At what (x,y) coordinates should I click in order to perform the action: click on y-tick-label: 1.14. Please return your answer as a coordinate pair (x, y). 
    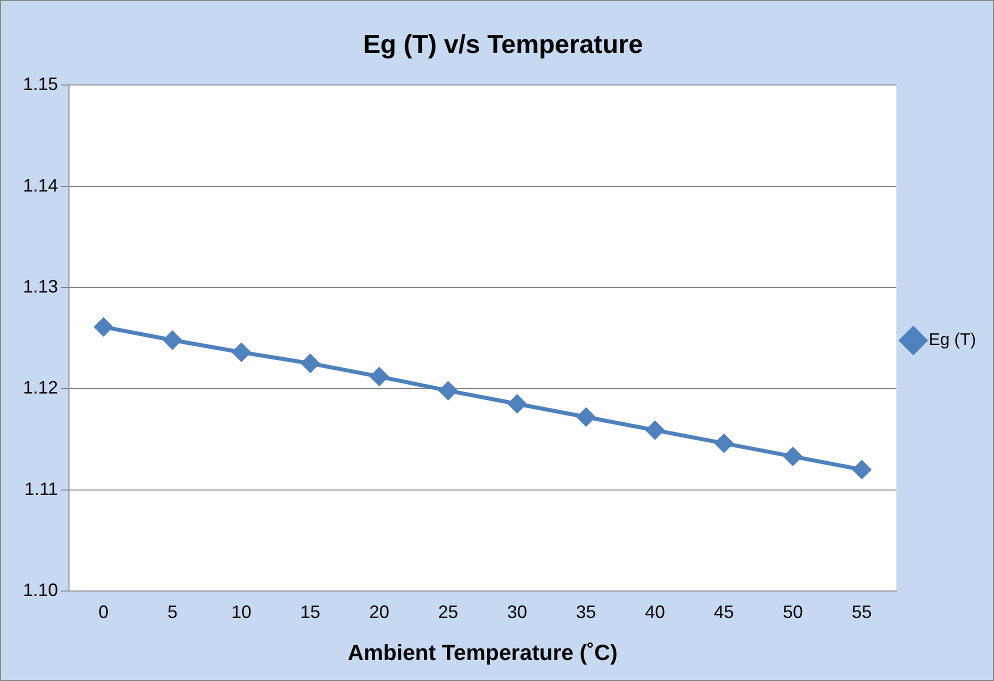
    Looking at the image, I should click on (40, 185).